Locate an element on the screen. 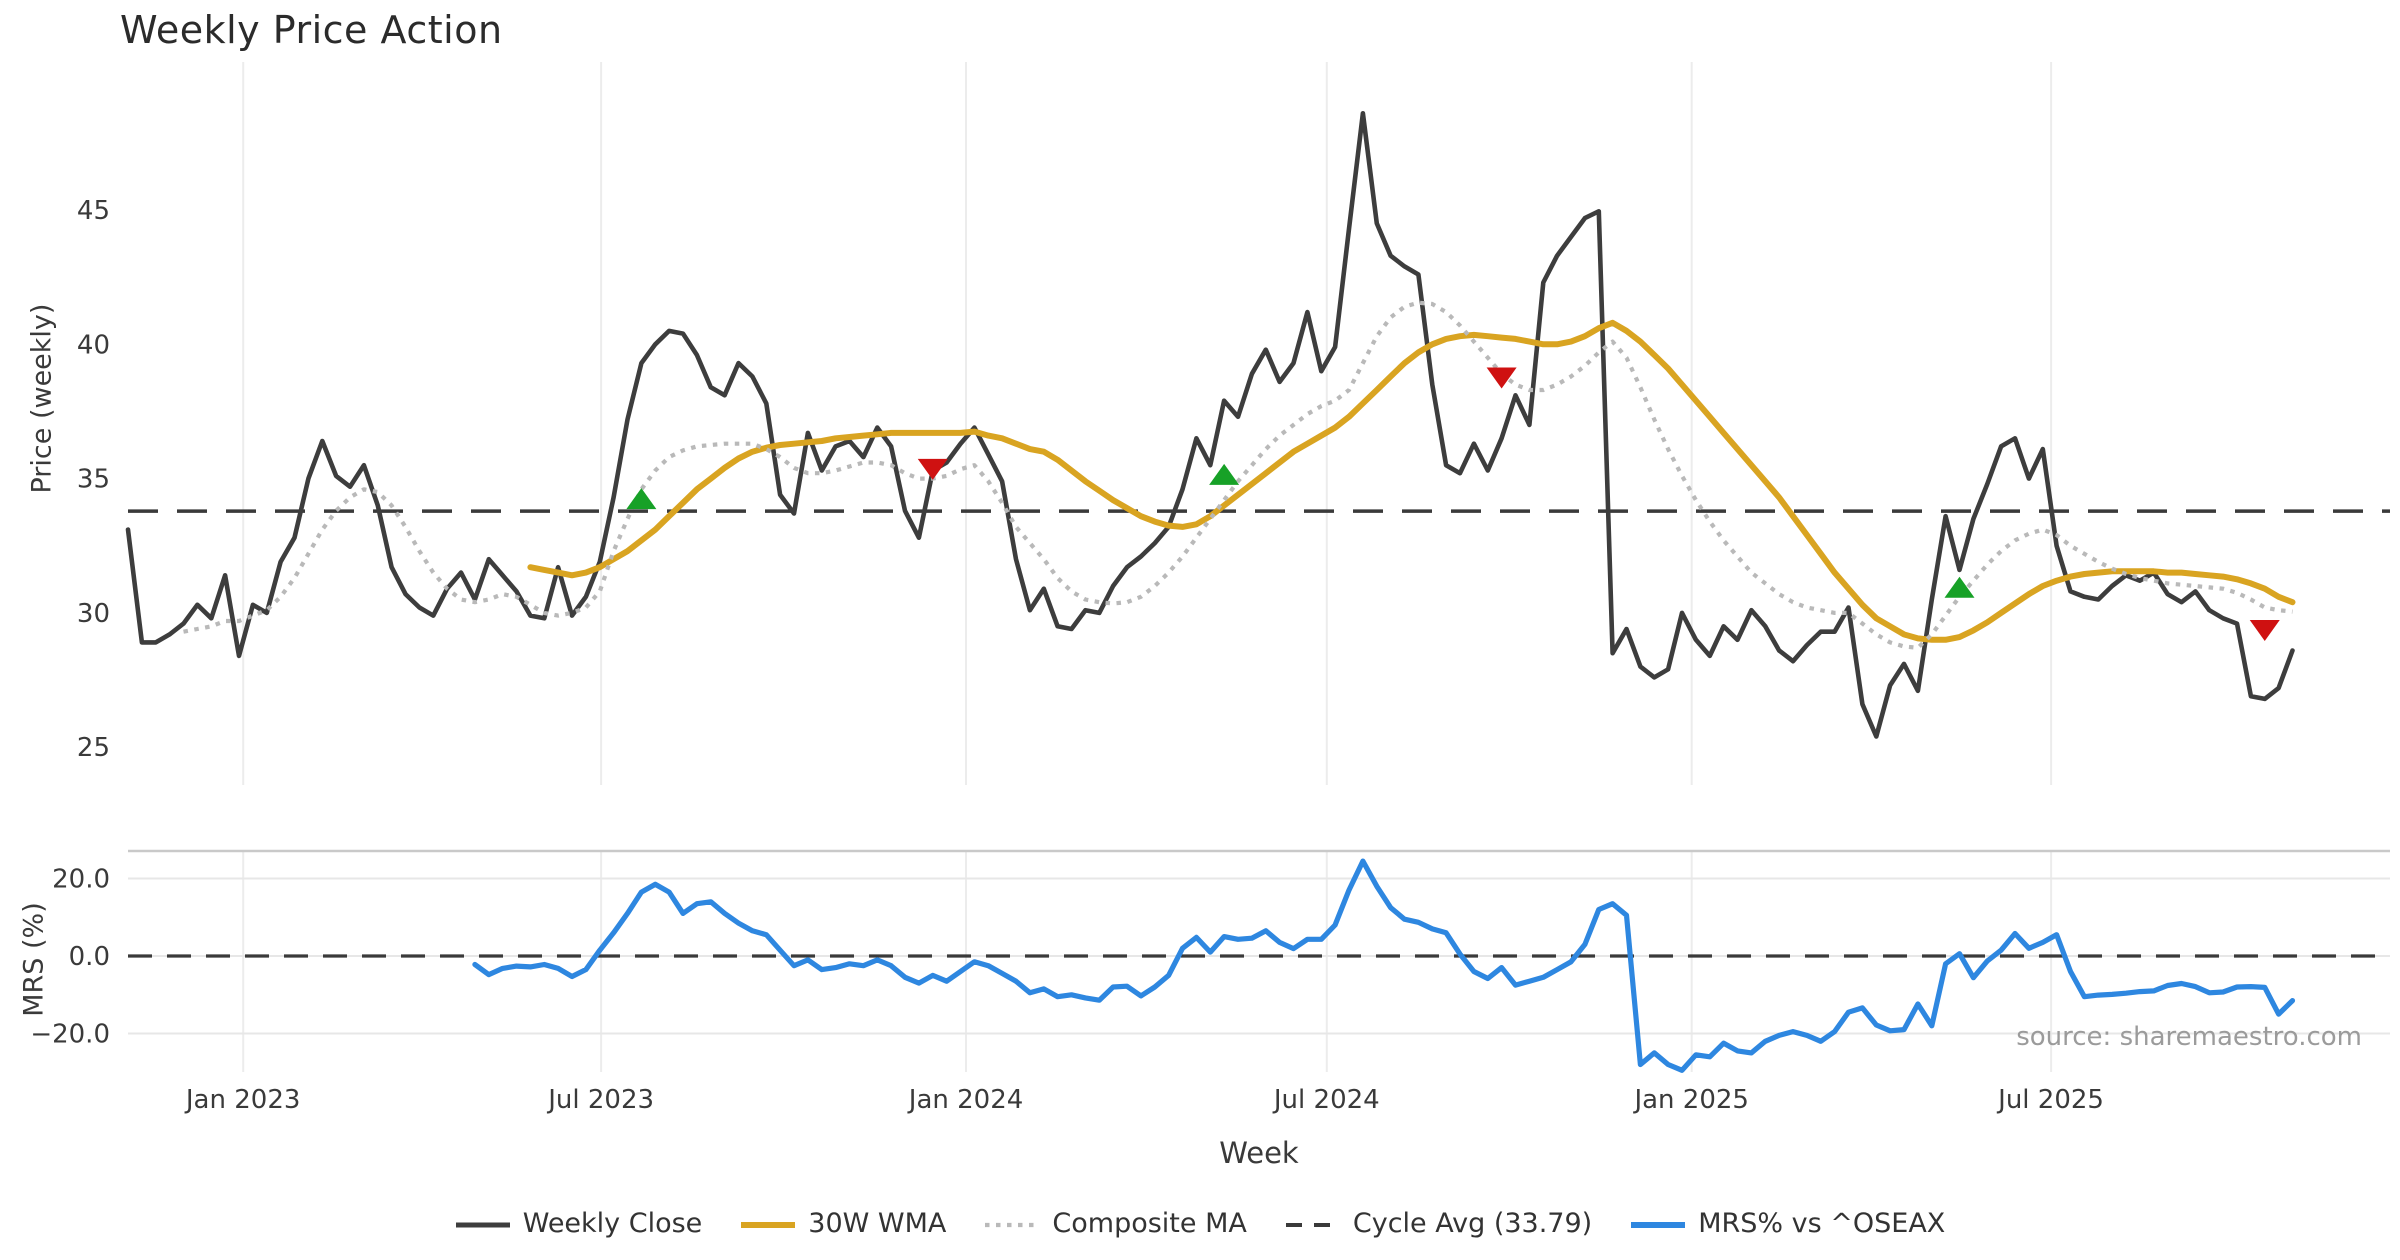 The width and height of the screenshot is (2400, 1260). page-title: Weekly Price Action is located at coordinates (311, 30).